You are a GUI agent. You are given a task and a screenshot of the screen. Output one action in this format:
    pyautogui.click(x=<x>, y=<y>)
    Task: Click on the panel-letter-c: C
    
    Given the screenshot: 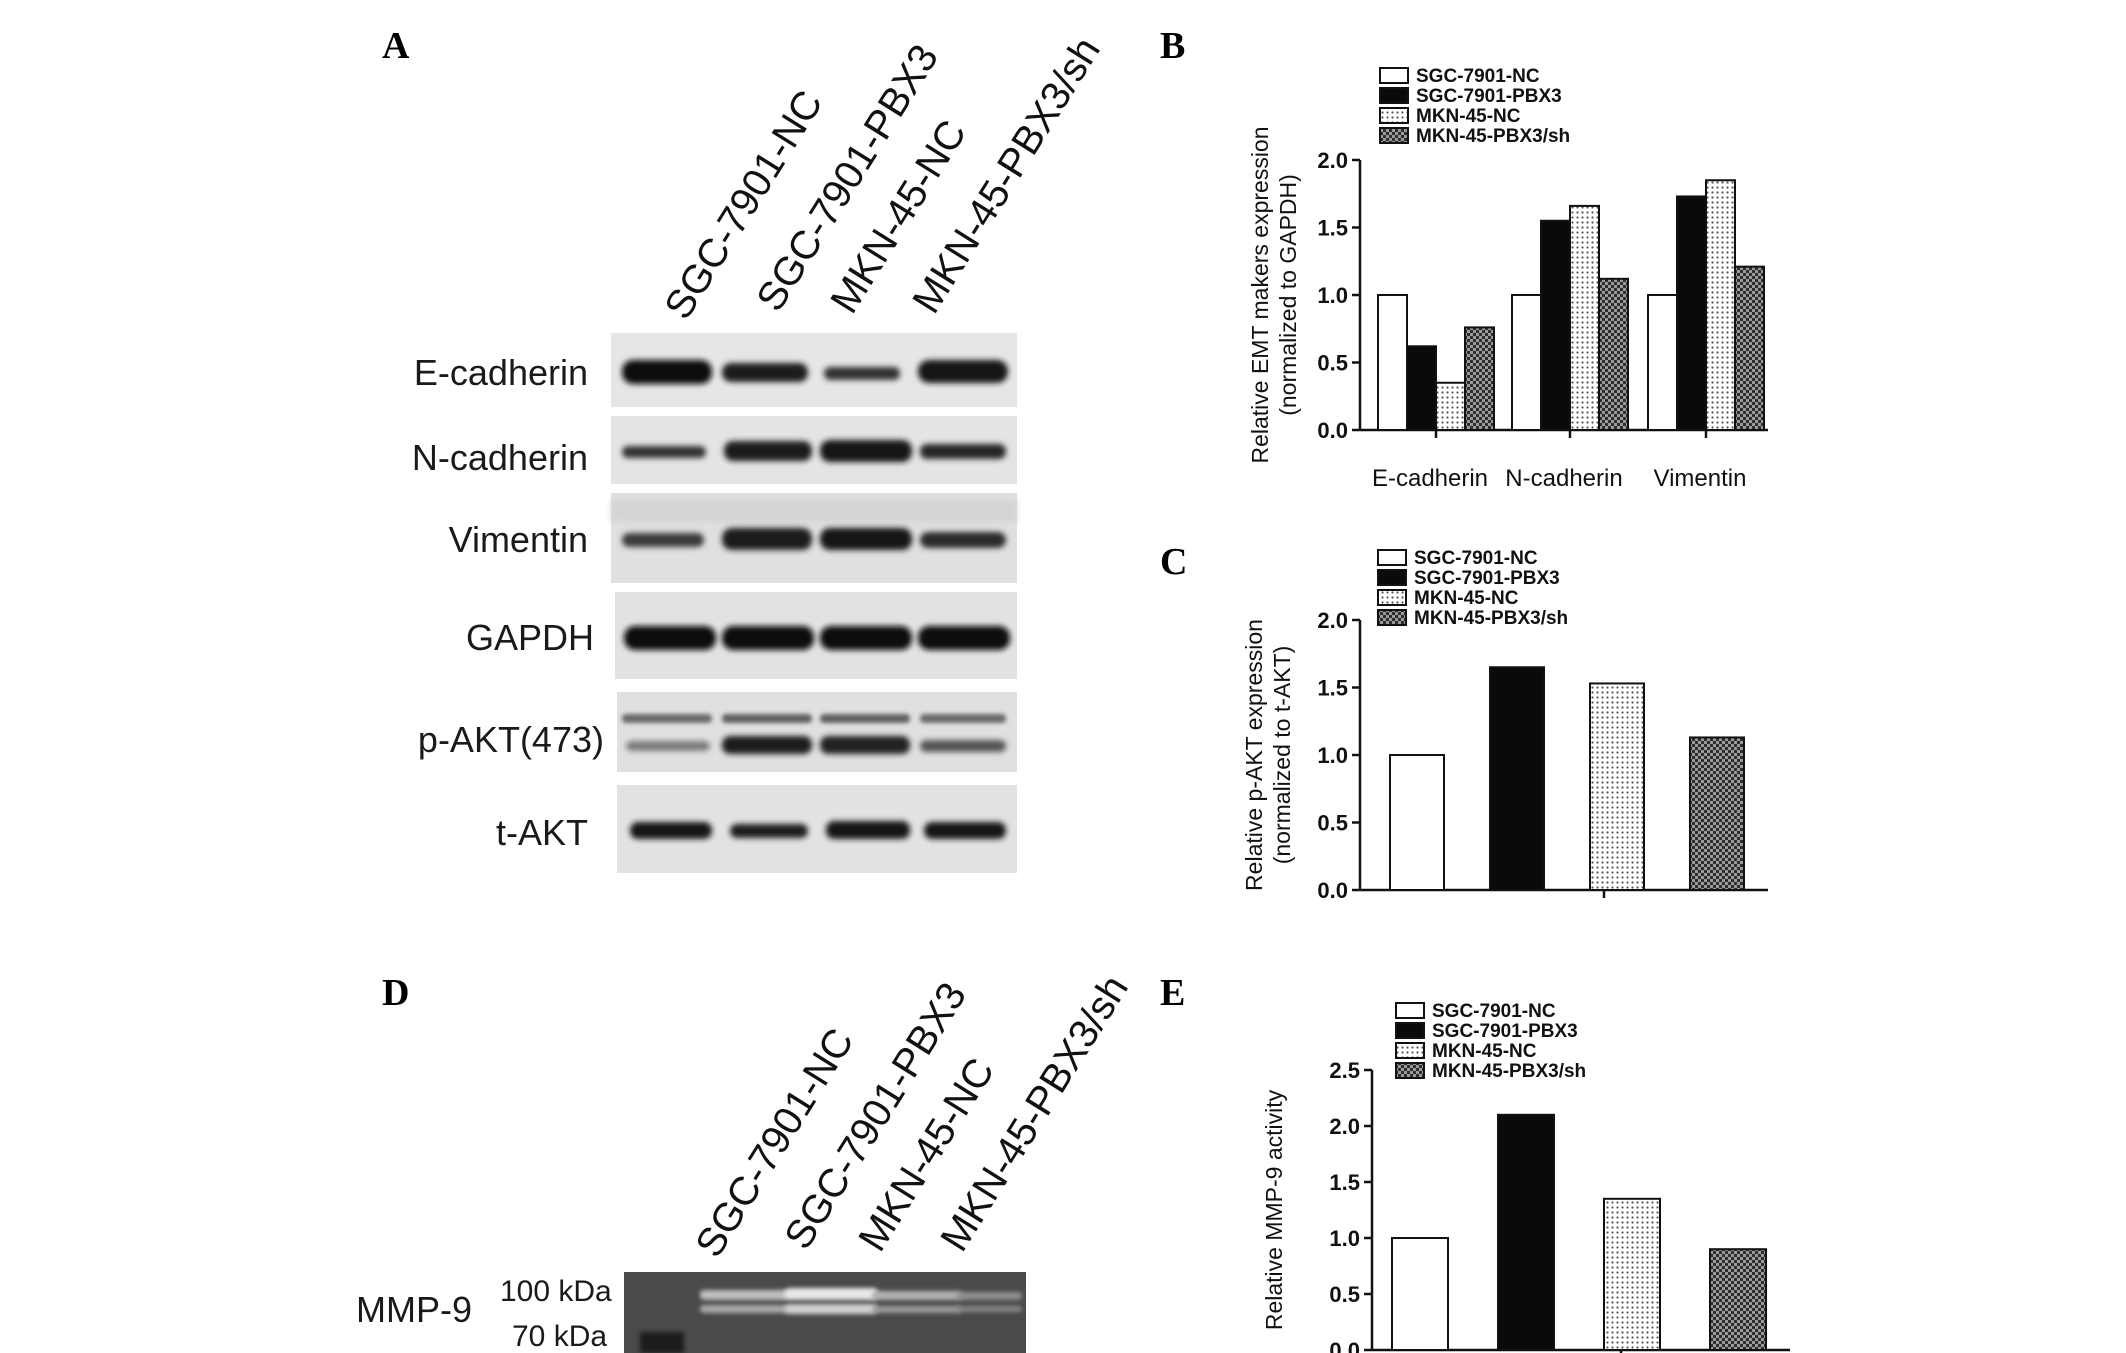 What is the action you would take?
    pyautogui.click(x=1173, y=562)
    